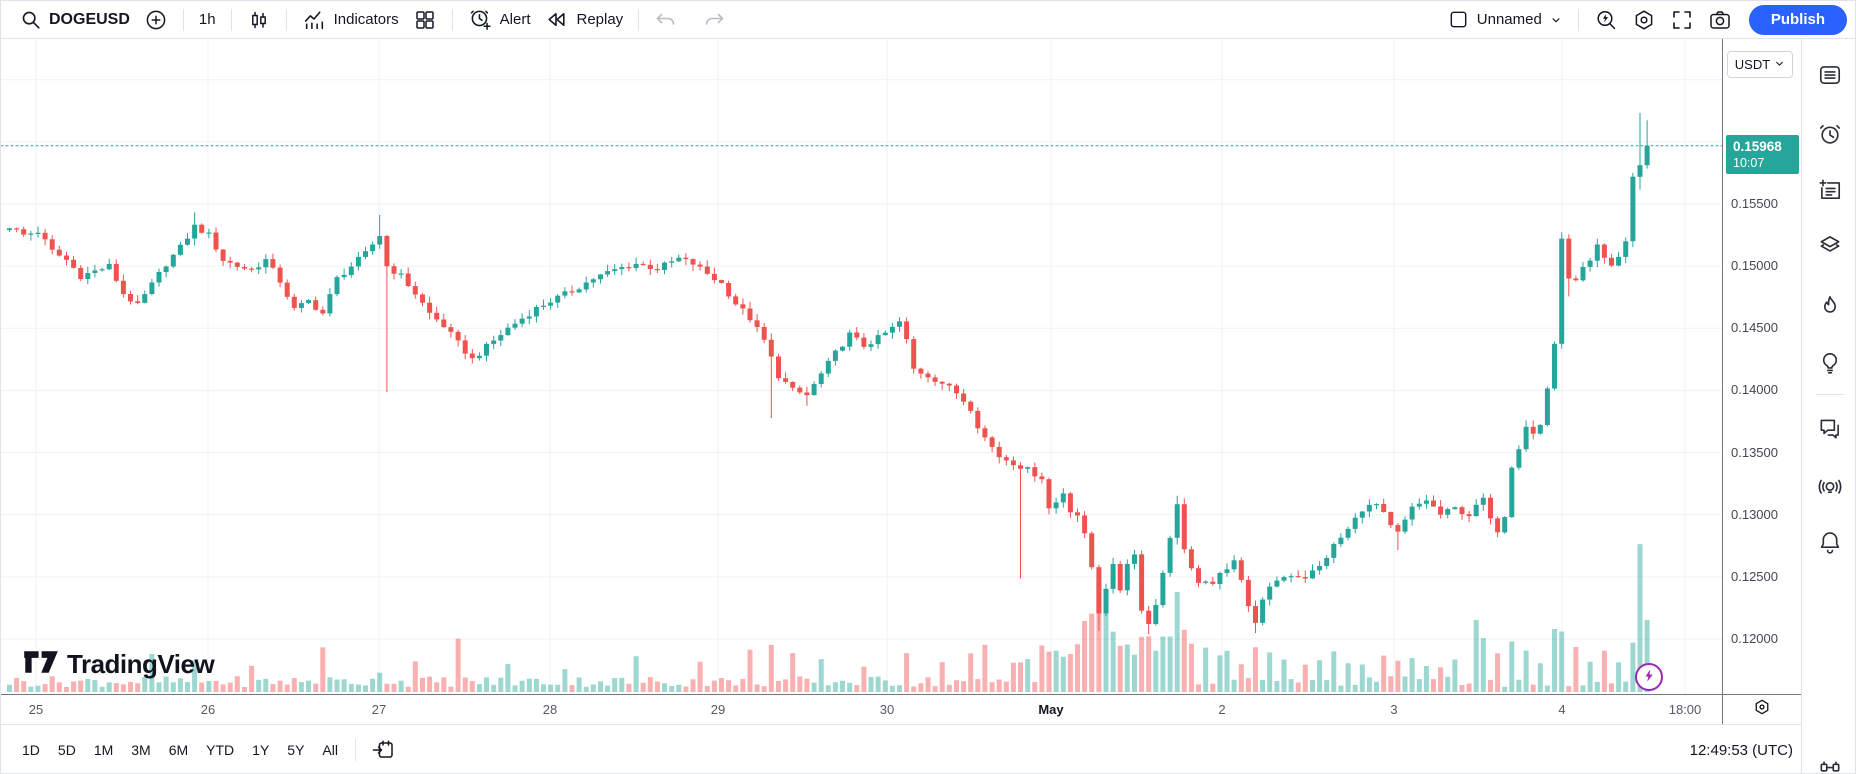 This screenshot has width=1856, height=774. Describe the element at coordinates (36, 709) in the screenshot. I see `time-axis-label: 25` at that location.